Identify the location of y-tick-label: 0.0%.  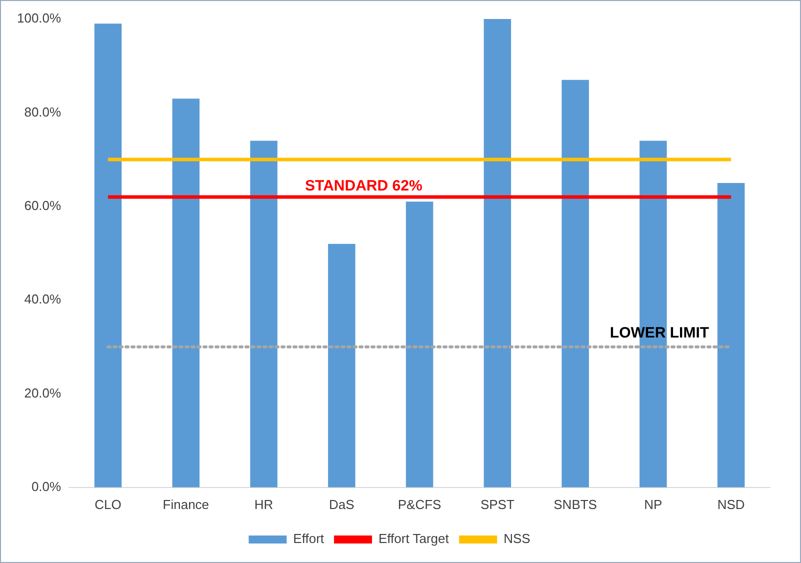
(46, 486).